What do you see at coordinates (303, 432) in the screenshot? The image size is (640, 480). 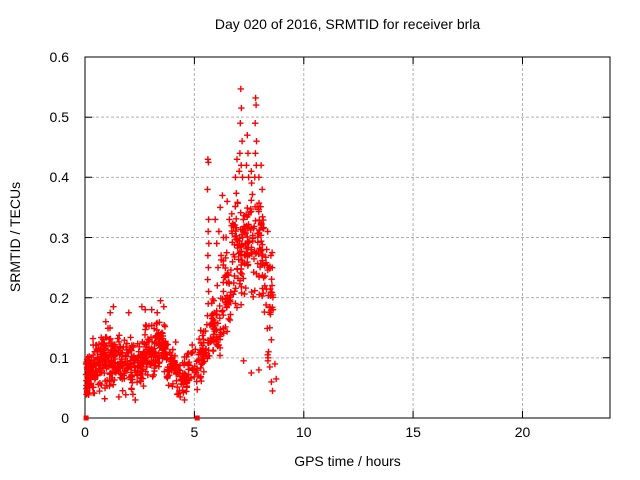 I see `x-tick-label: 10` at bounding box center [303, 432].